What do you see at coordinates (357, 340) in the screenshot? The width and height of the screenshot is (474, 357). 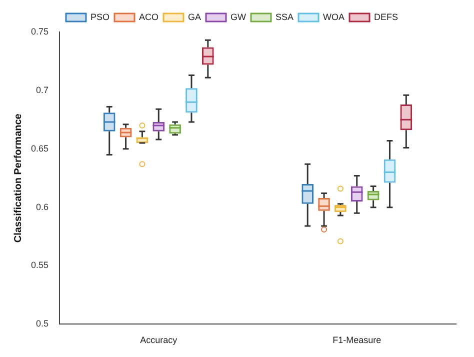 I see `x-tick-label: F1-Measure` at bounding box center [357, 340].